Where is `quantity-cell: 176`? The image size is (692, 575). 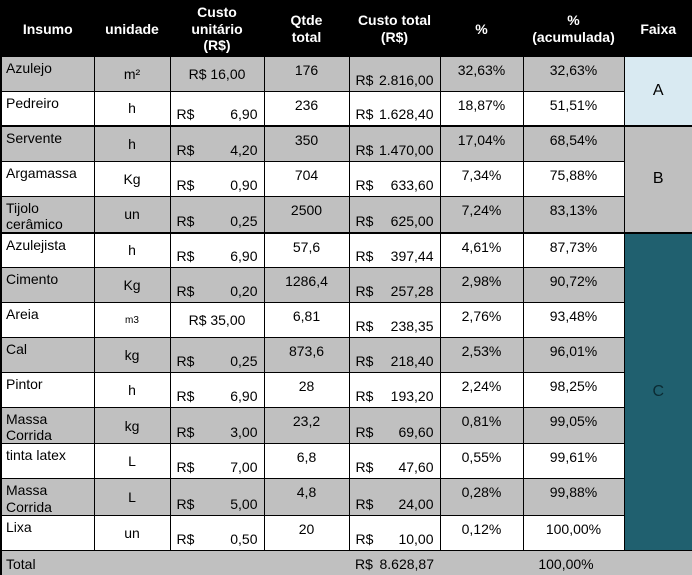 quantity-cell: 176 is located at coordinates (306, 73).